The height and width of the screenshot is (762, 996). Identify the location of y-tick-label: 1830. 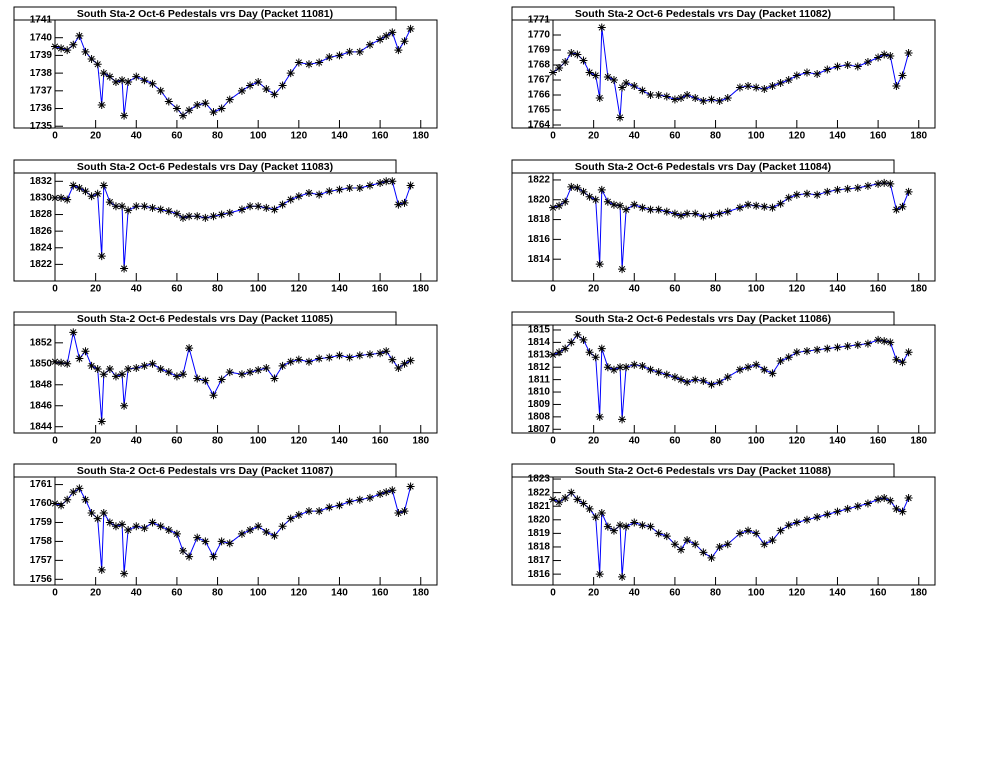
(41, 198).